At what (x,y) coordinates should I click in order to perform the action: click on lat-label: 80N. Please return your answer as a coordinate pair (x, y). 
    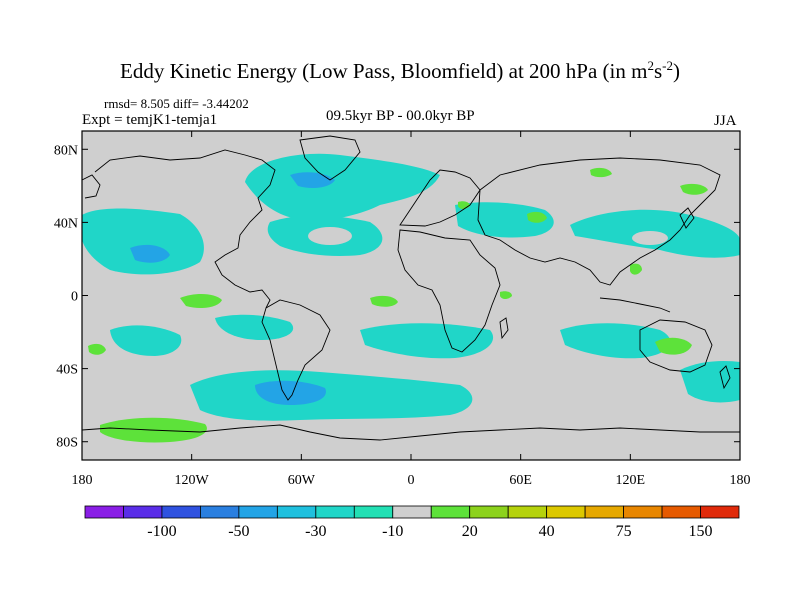
    Looking at the image, I should click on (66, 150).